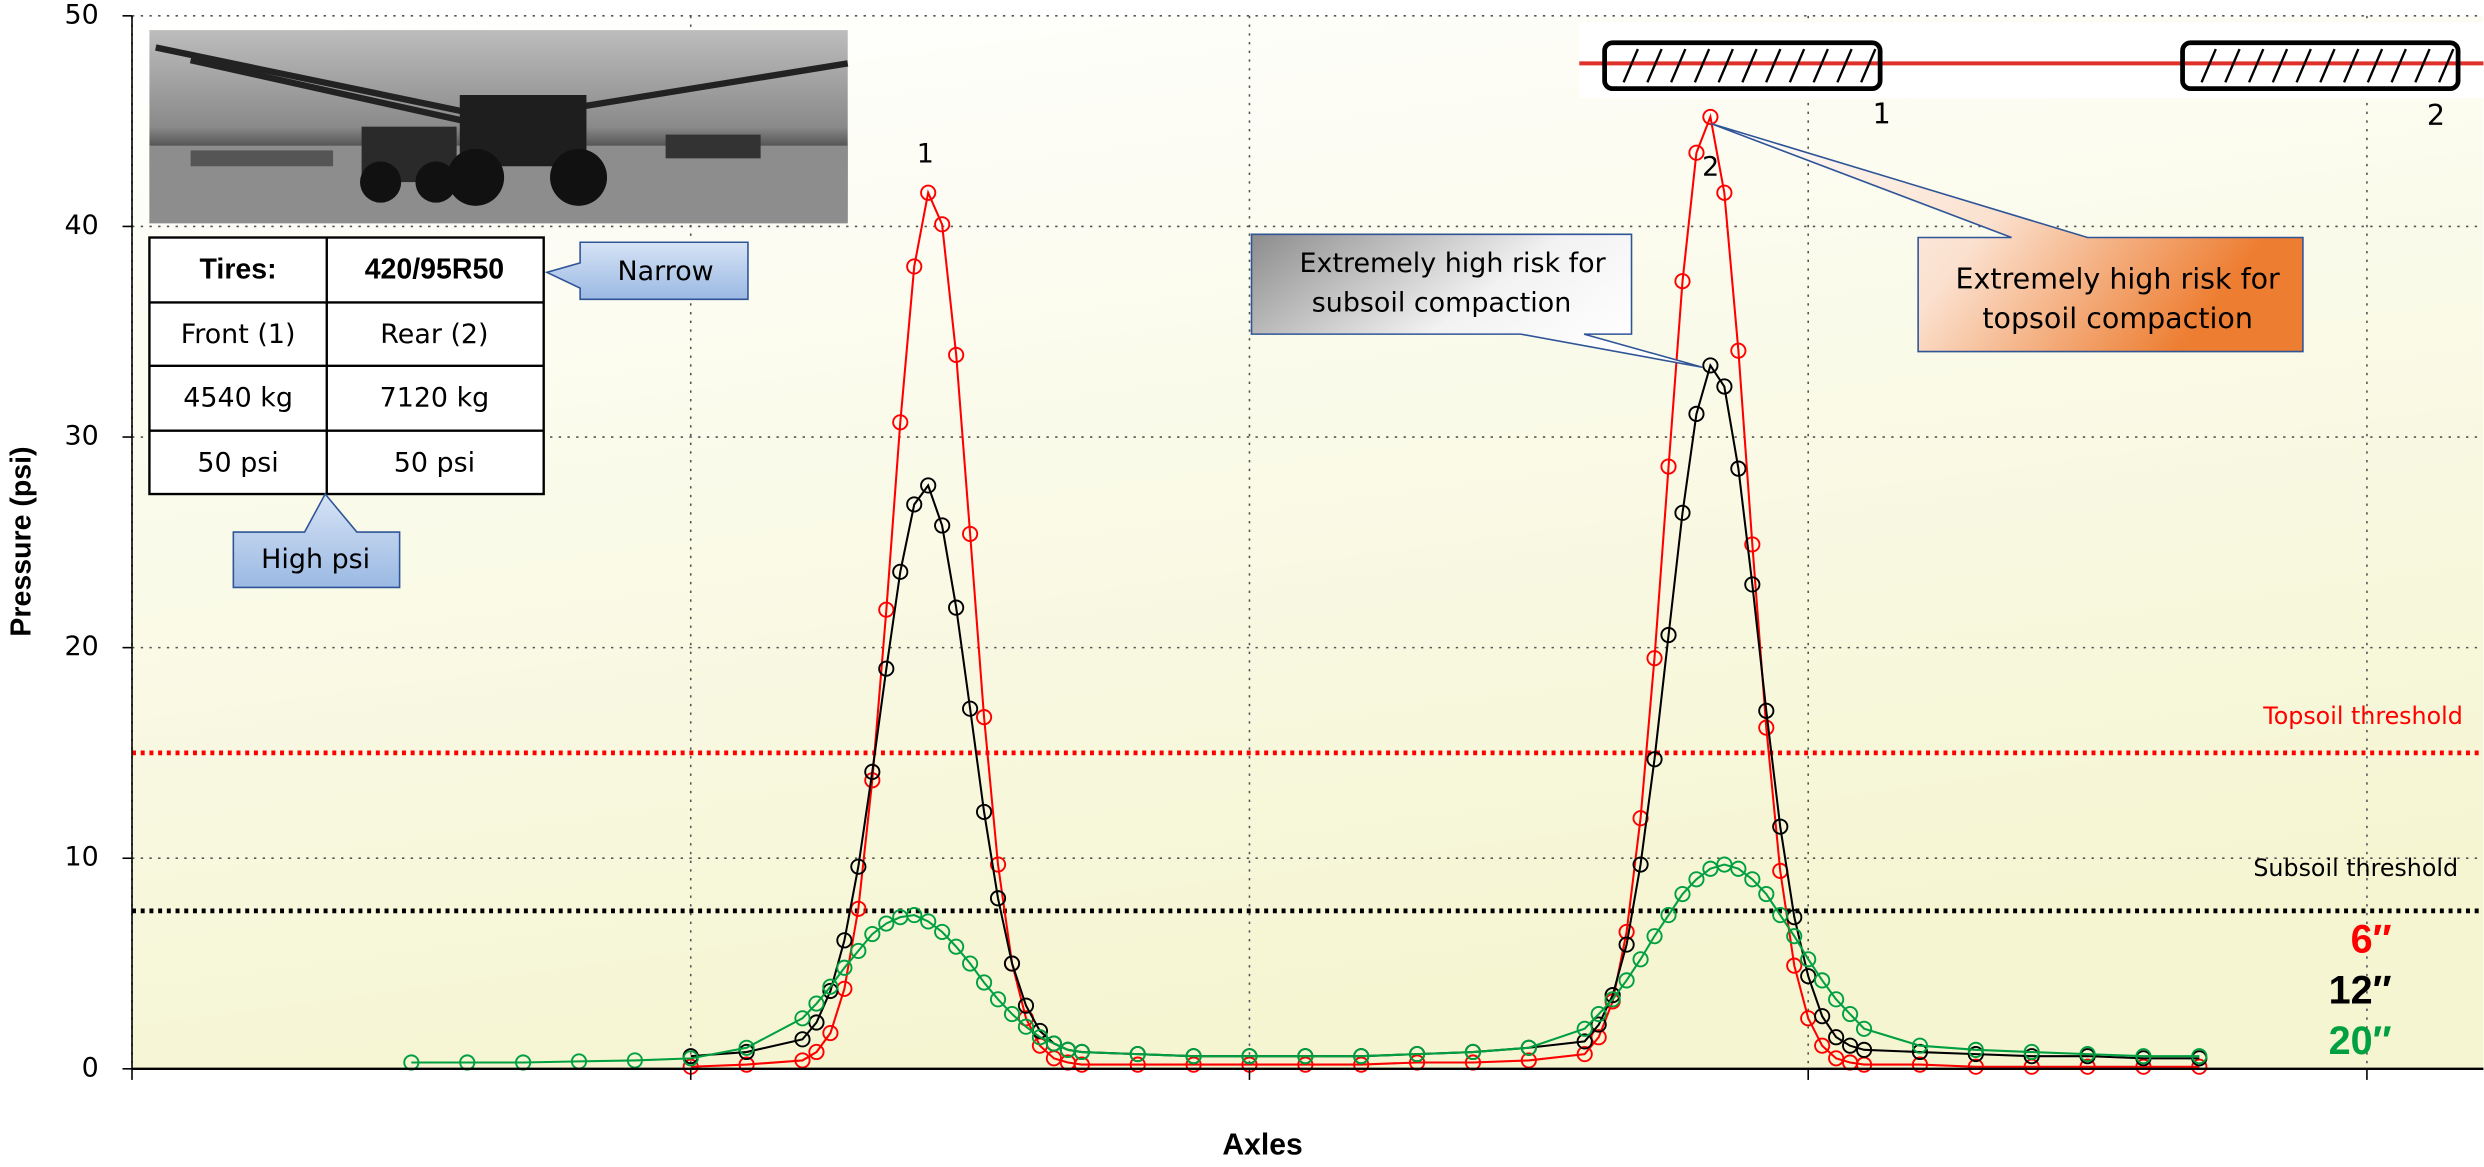 The height and width of the screenshot is (1167, 2484). What do you see at coordinates (238, 269) in the screenshot?
I see `table-cell: Tires:` at bounding box center [238, 269].